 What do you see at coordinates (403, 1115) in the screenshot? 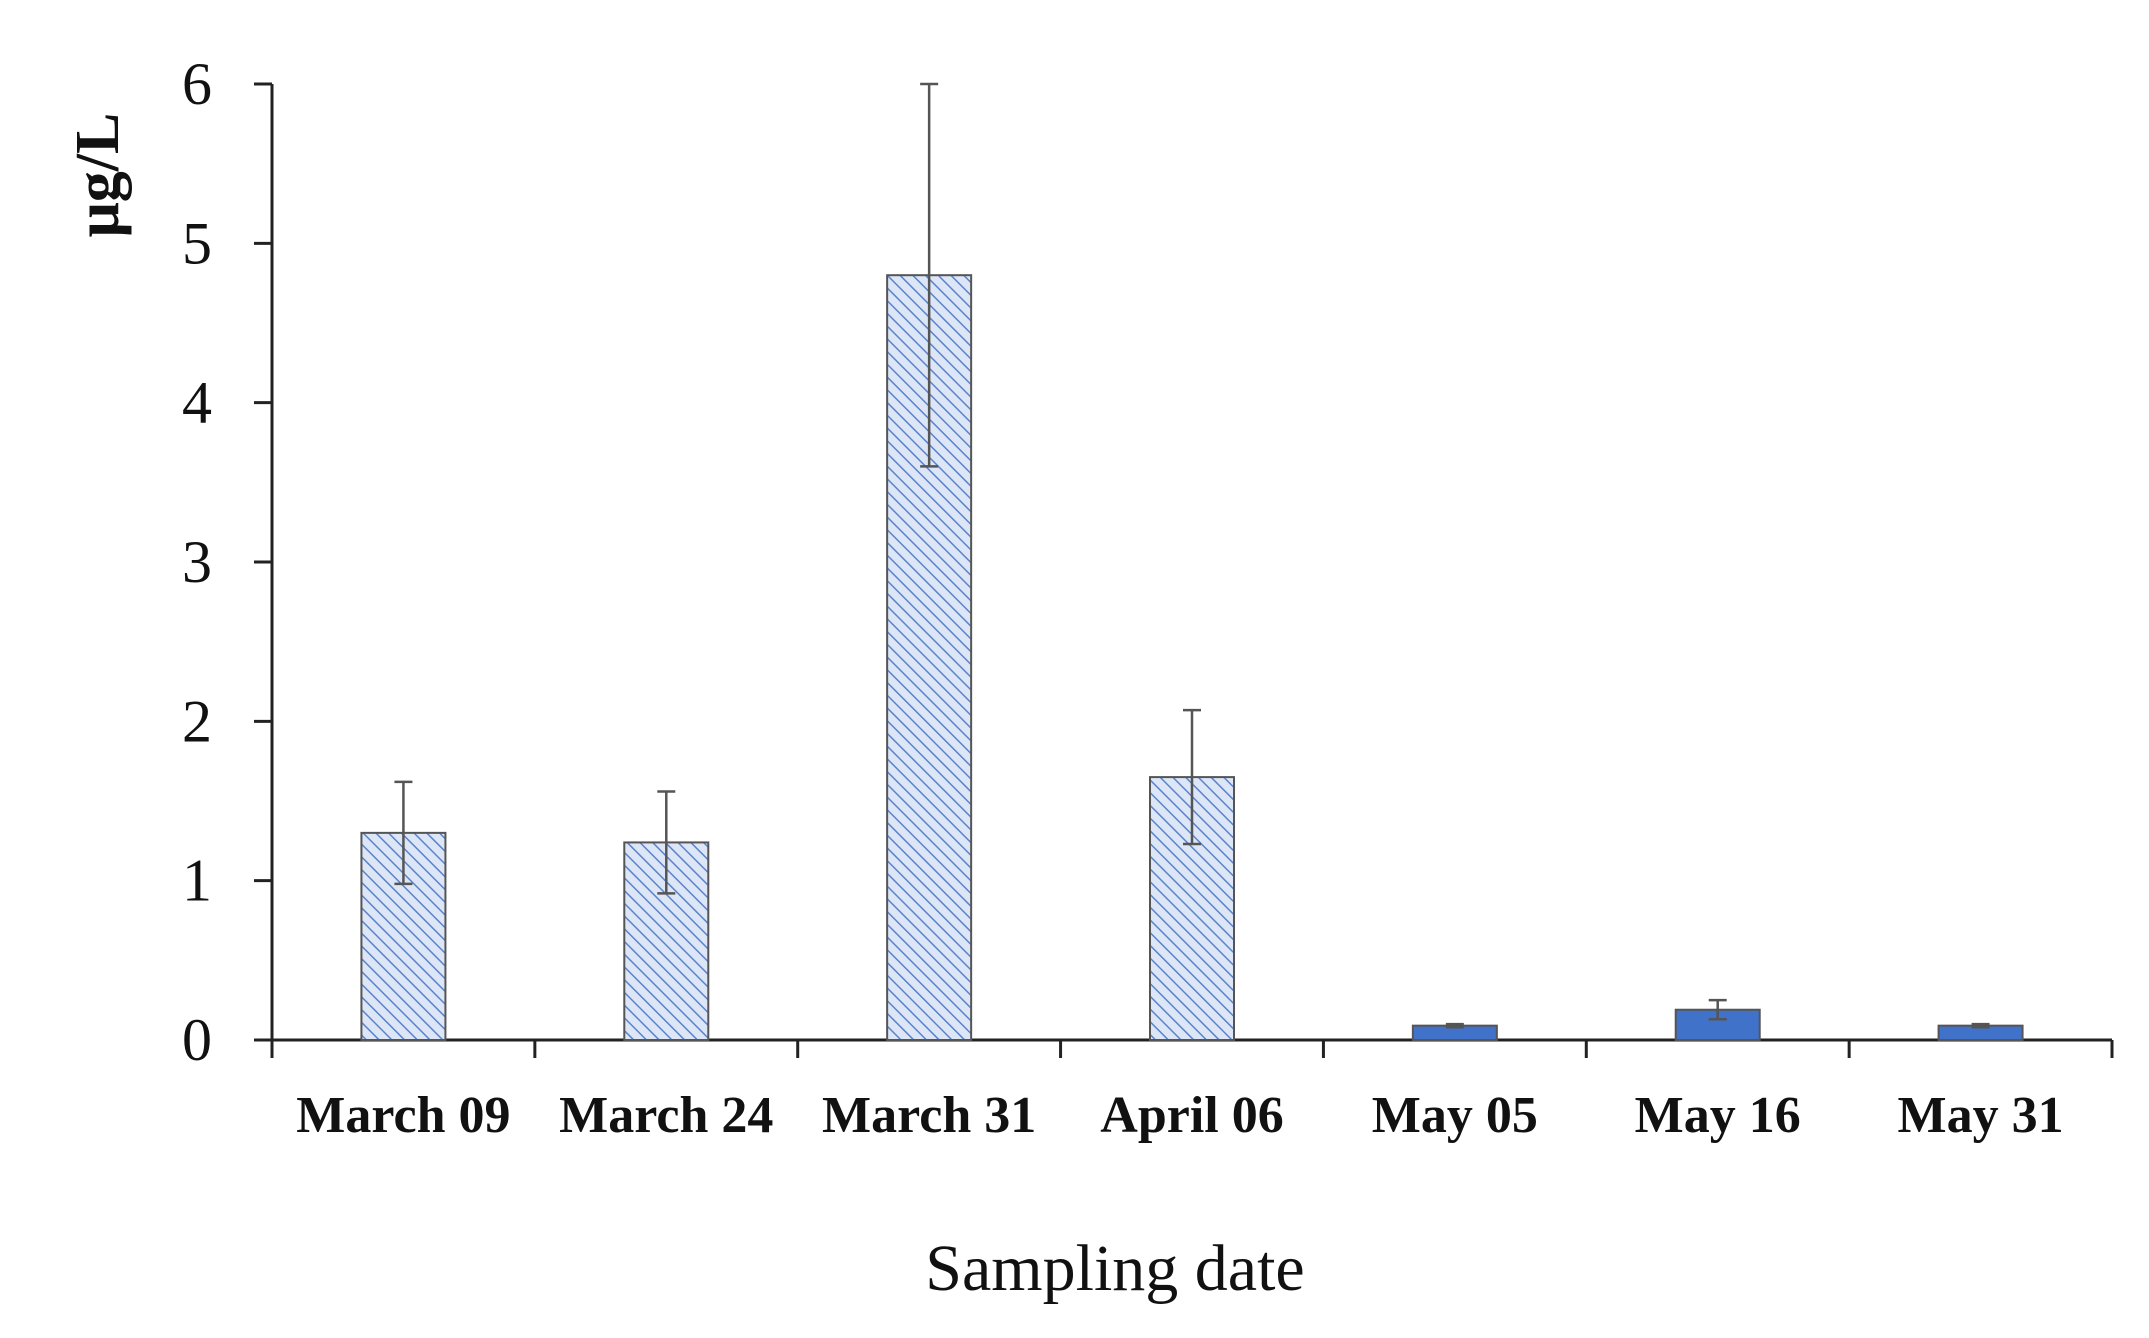
I see `x-category-label: March 09` at bounding box center [403, 1115].